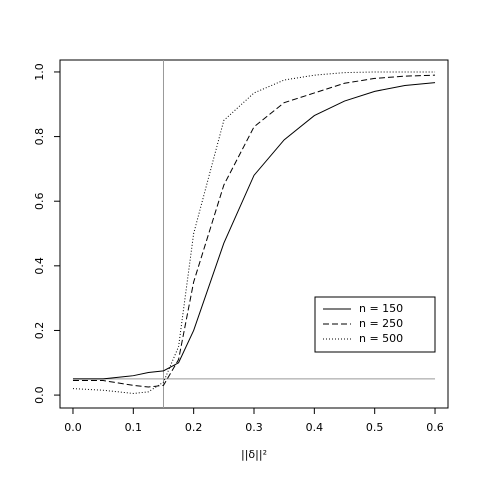 Image resolution: width=480 pixels, height=480 pixels. I want to click on x-axis-label: ||δ||², so click(254, 454).